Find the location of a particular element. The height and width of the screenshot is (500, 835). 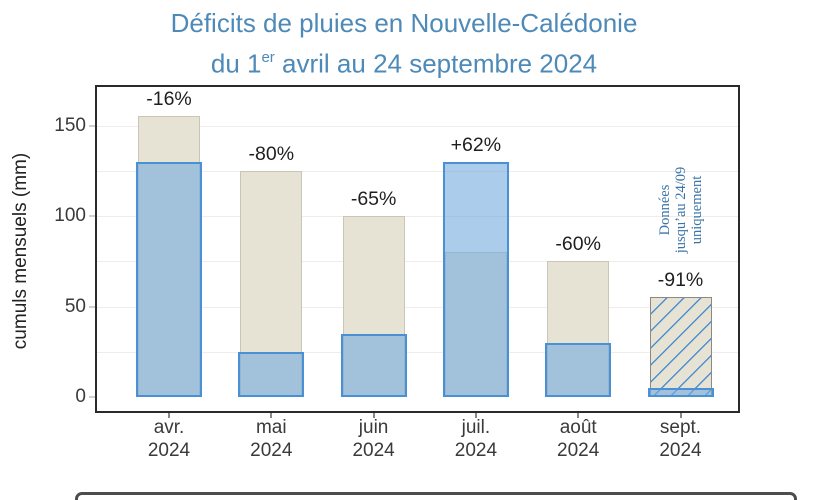

y-tick-label-50: 50 is located at coordinates (75, 306).